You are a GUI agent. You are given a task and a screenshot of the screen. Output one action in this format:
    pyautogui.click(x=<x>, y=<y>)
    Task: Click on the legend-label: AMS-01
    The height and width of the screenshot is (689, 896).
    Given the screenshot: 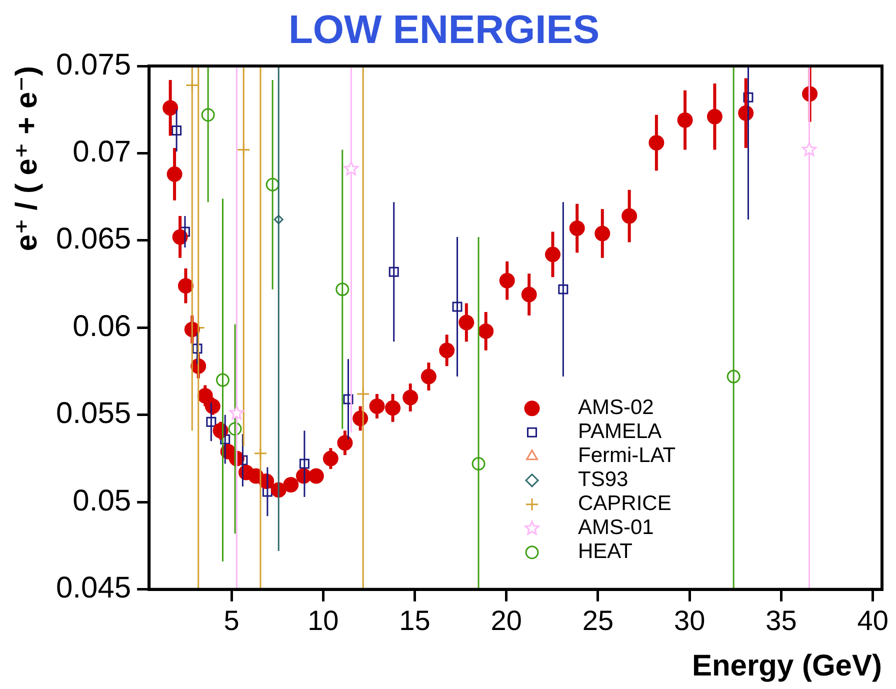 What is the action you would take?
    pyautogui.click(x=616, y=528)
    